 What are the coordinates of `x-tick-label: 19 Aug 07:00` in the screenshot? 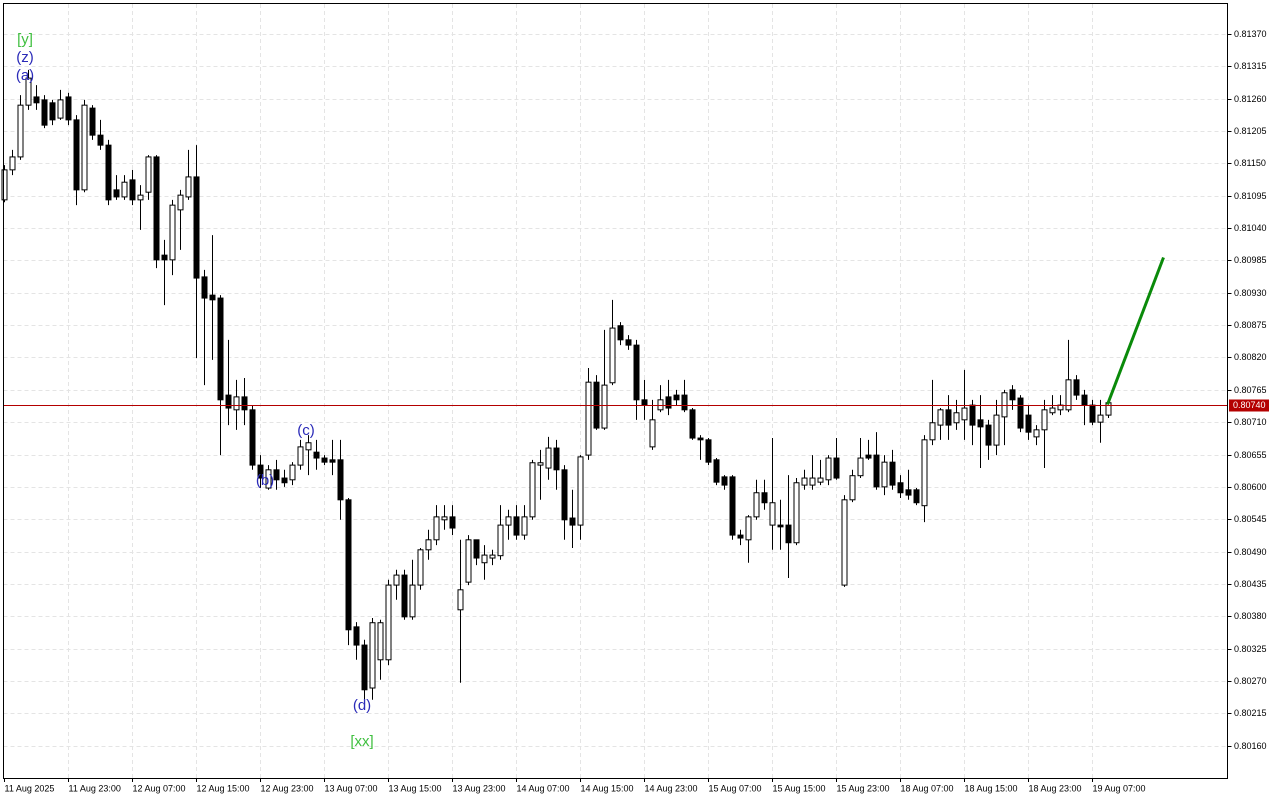 It's located at (1119, 788).